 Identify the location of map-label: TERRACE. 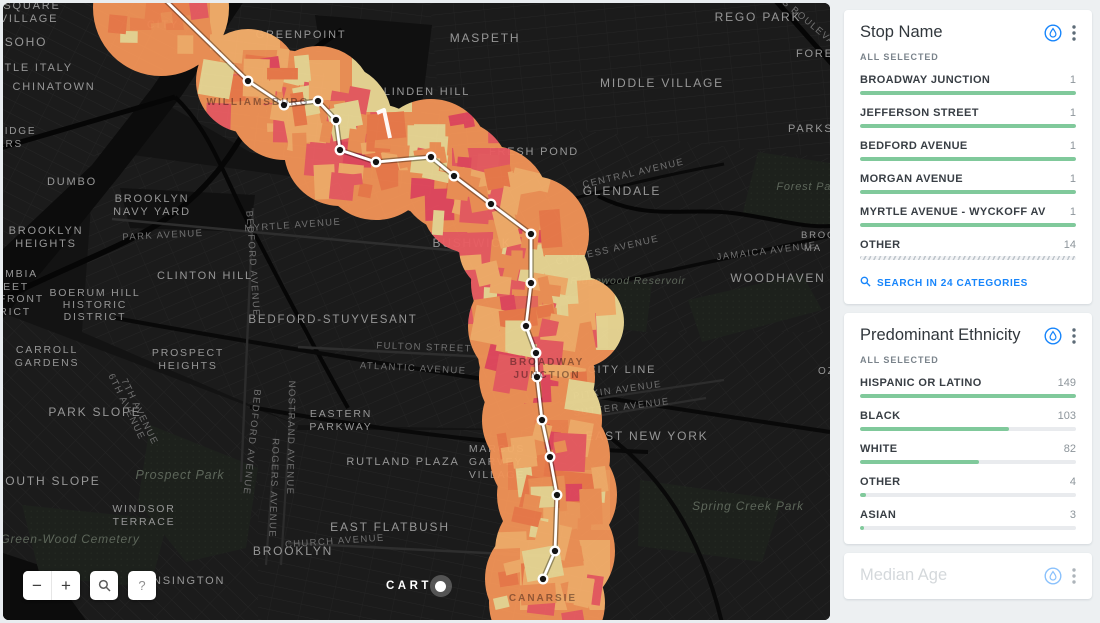
(144, 522).